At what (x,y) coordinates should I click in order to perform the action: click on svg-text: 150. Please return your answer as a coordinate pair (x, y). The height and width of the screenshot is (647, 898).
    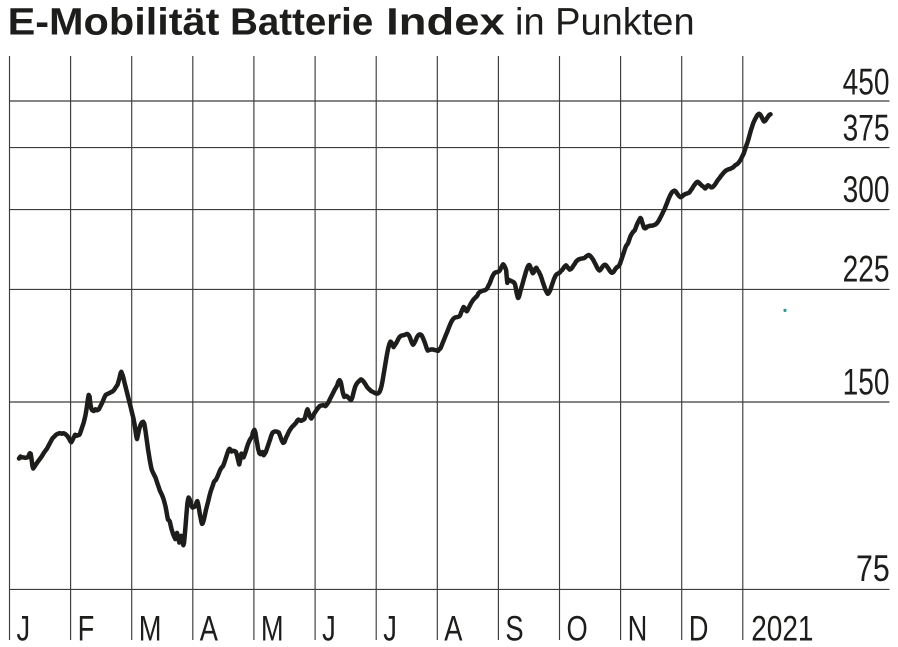
    Looking at the image, I should click on (866, 382).